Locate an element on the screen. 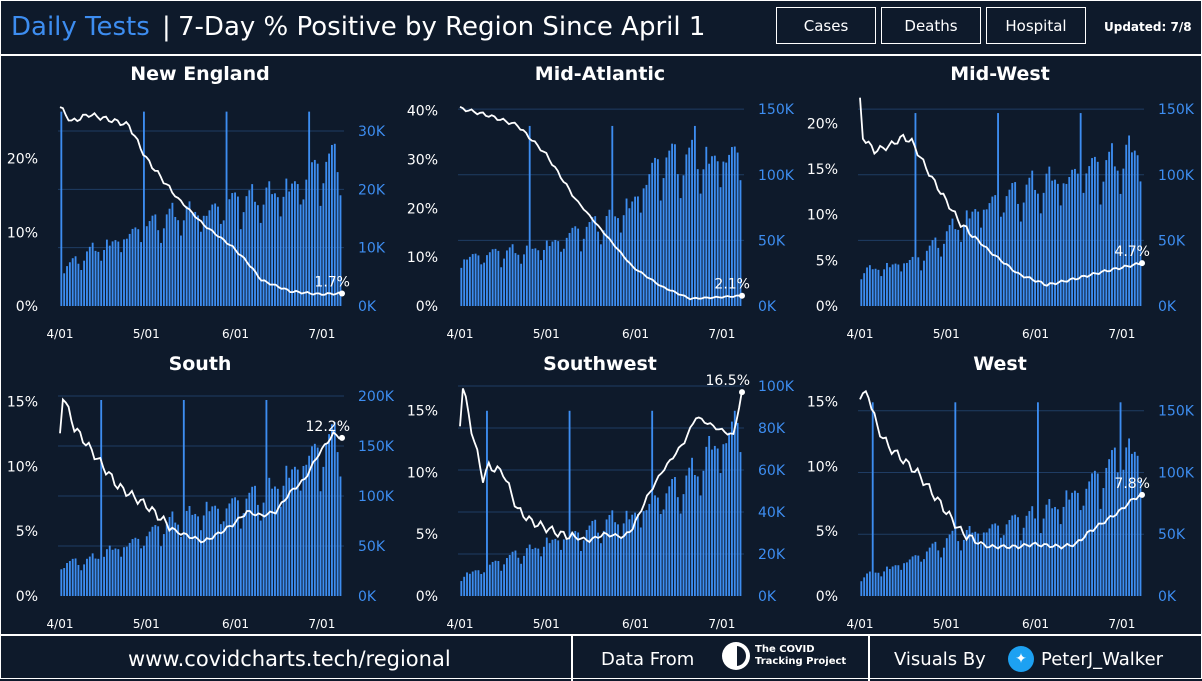 Image resolution: width=1202 pixels, height=681 pixels. data-from-label: Data From is located at coordinates (648, 659).